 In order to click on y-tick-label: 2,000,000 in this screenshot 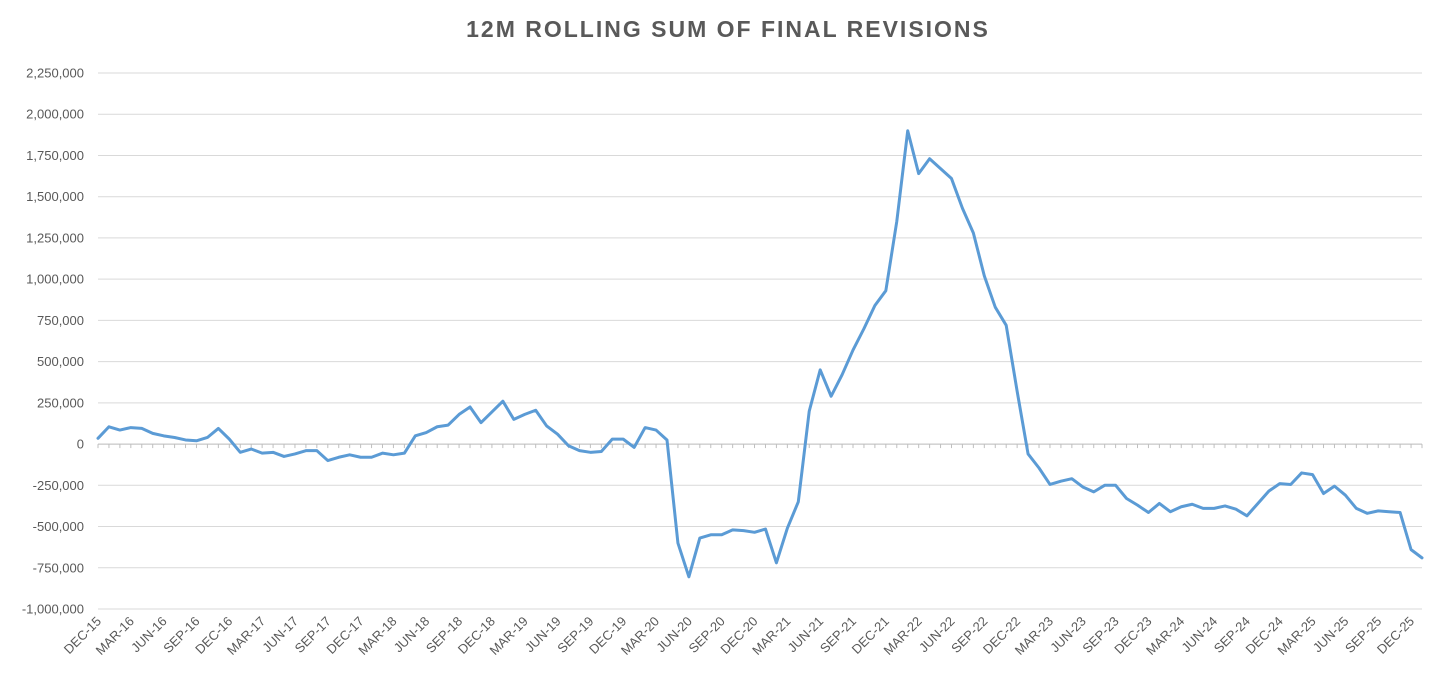, I will do `click(55, 114)`.